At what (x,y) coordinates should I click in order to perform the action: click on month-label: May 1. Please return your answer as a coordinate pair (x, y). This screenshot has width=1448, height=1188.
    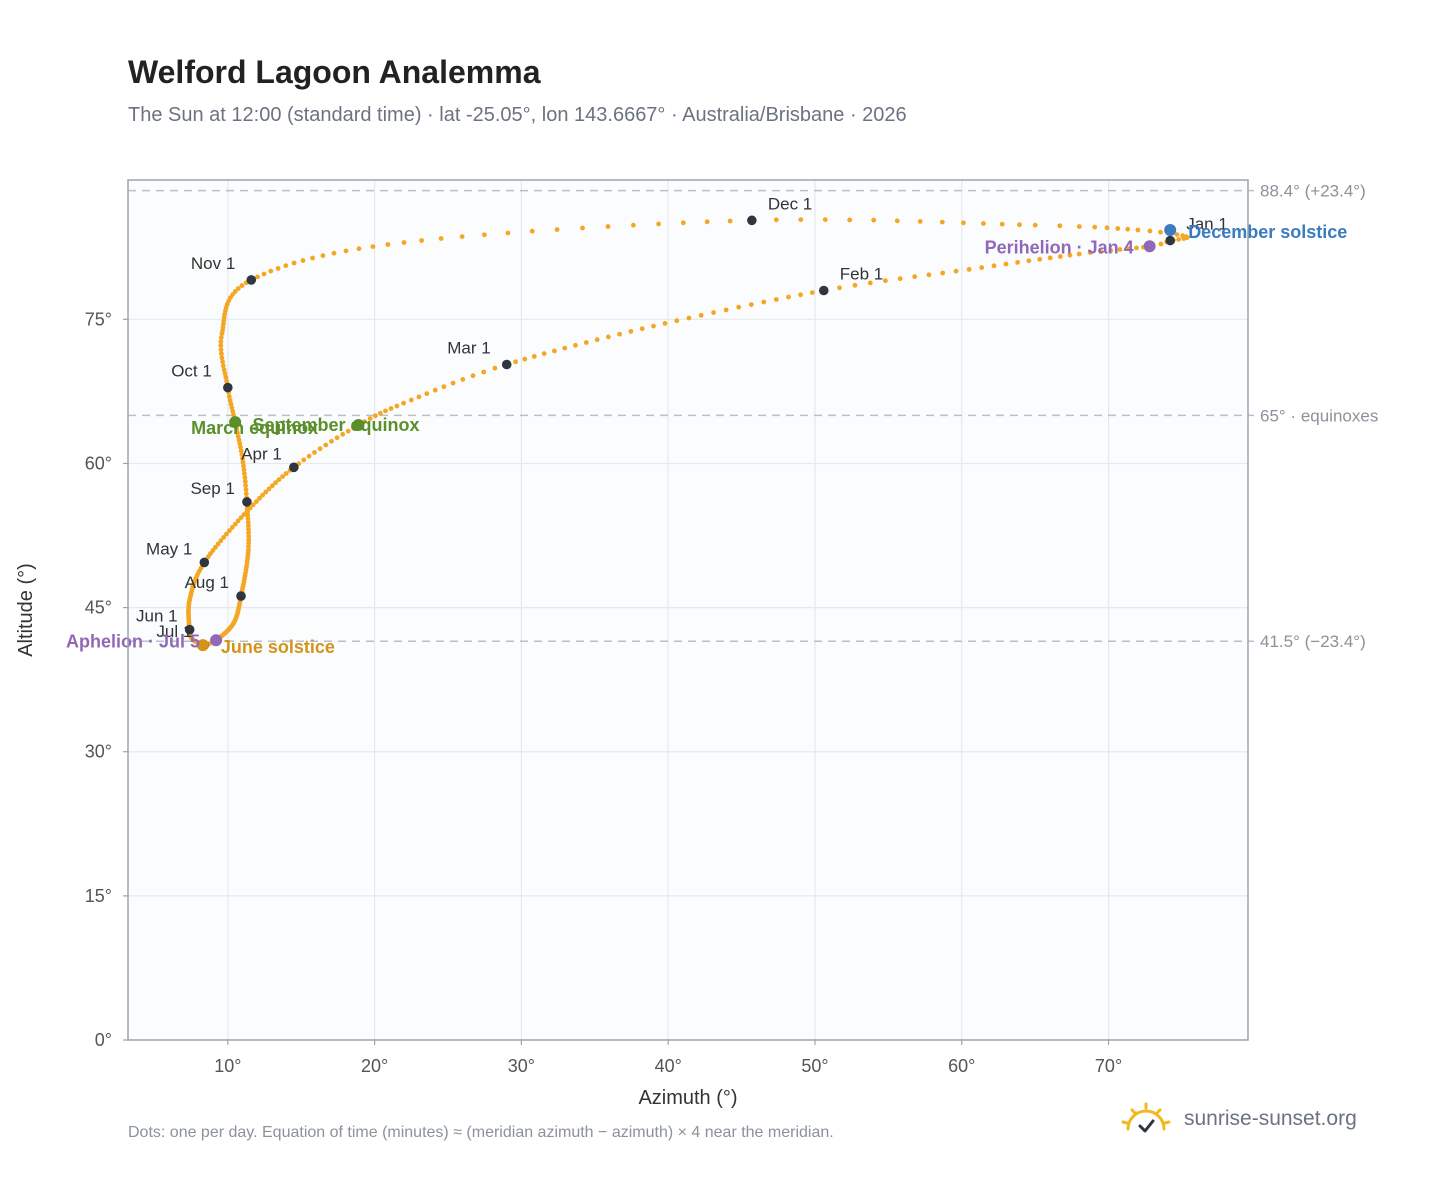
    Looking at the image, I should click on (169, 548).